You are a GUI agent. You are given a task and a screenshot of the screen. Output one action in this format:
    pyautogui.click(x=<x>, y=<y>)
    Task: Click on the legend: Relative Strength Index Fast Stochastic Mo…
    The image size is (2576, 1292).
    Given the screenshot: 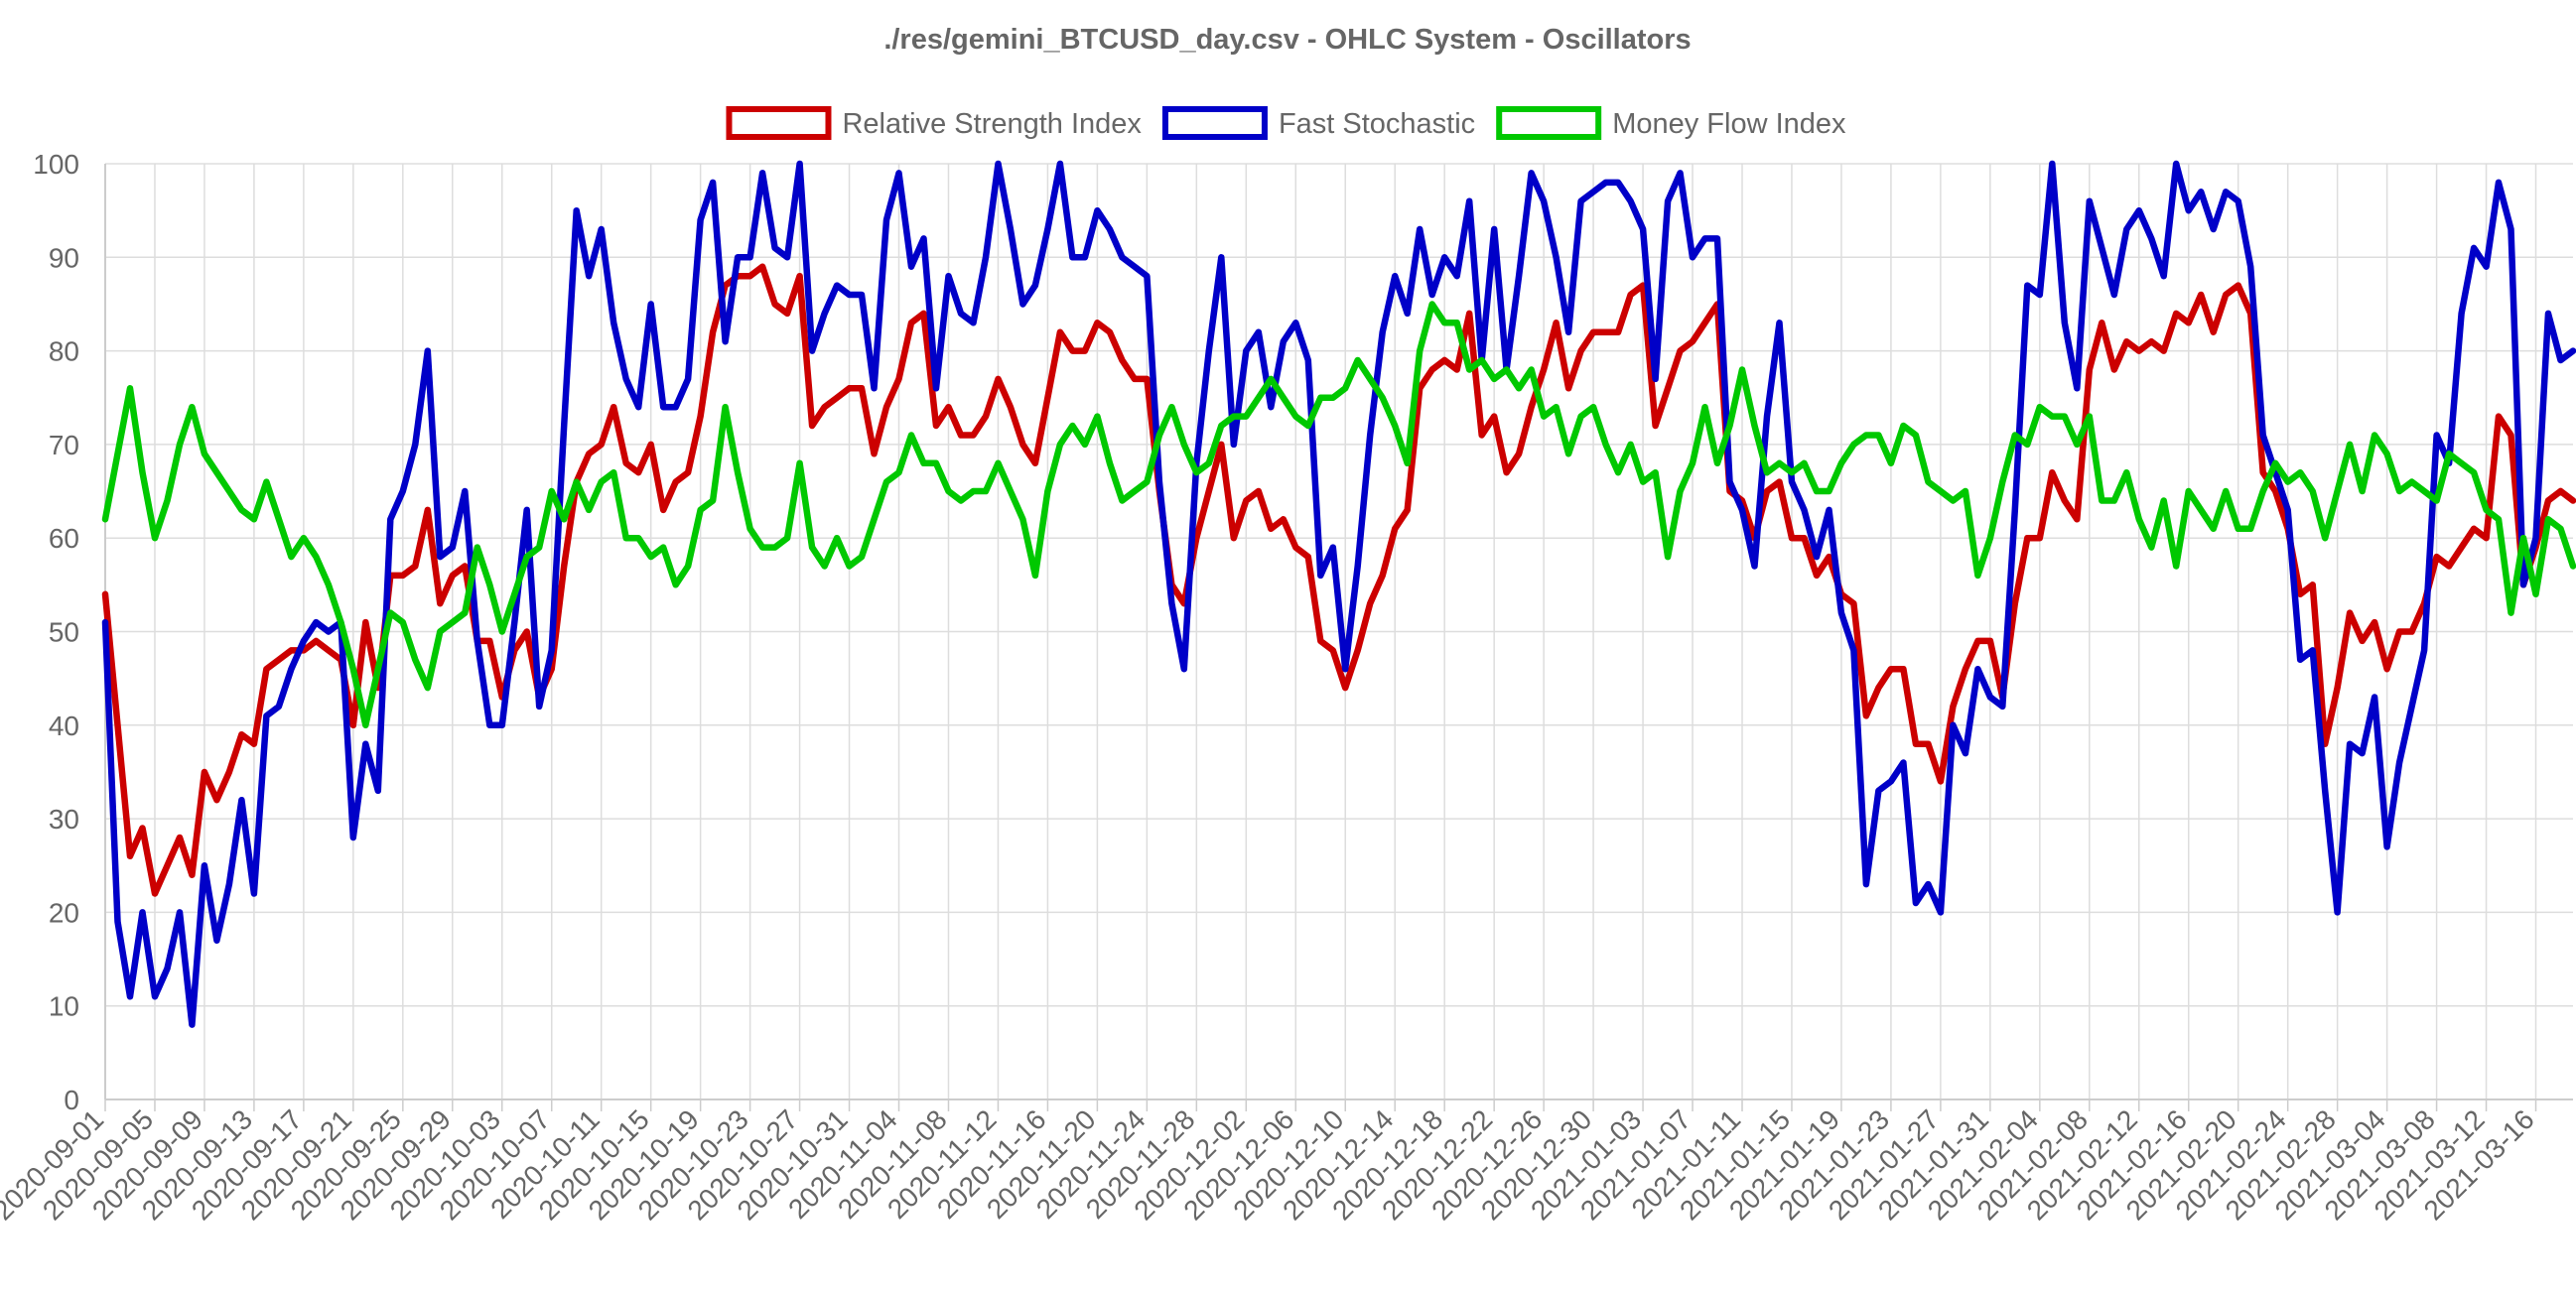 What is the action you would take?
    pyautogui.click(x=1286, y=123)
    